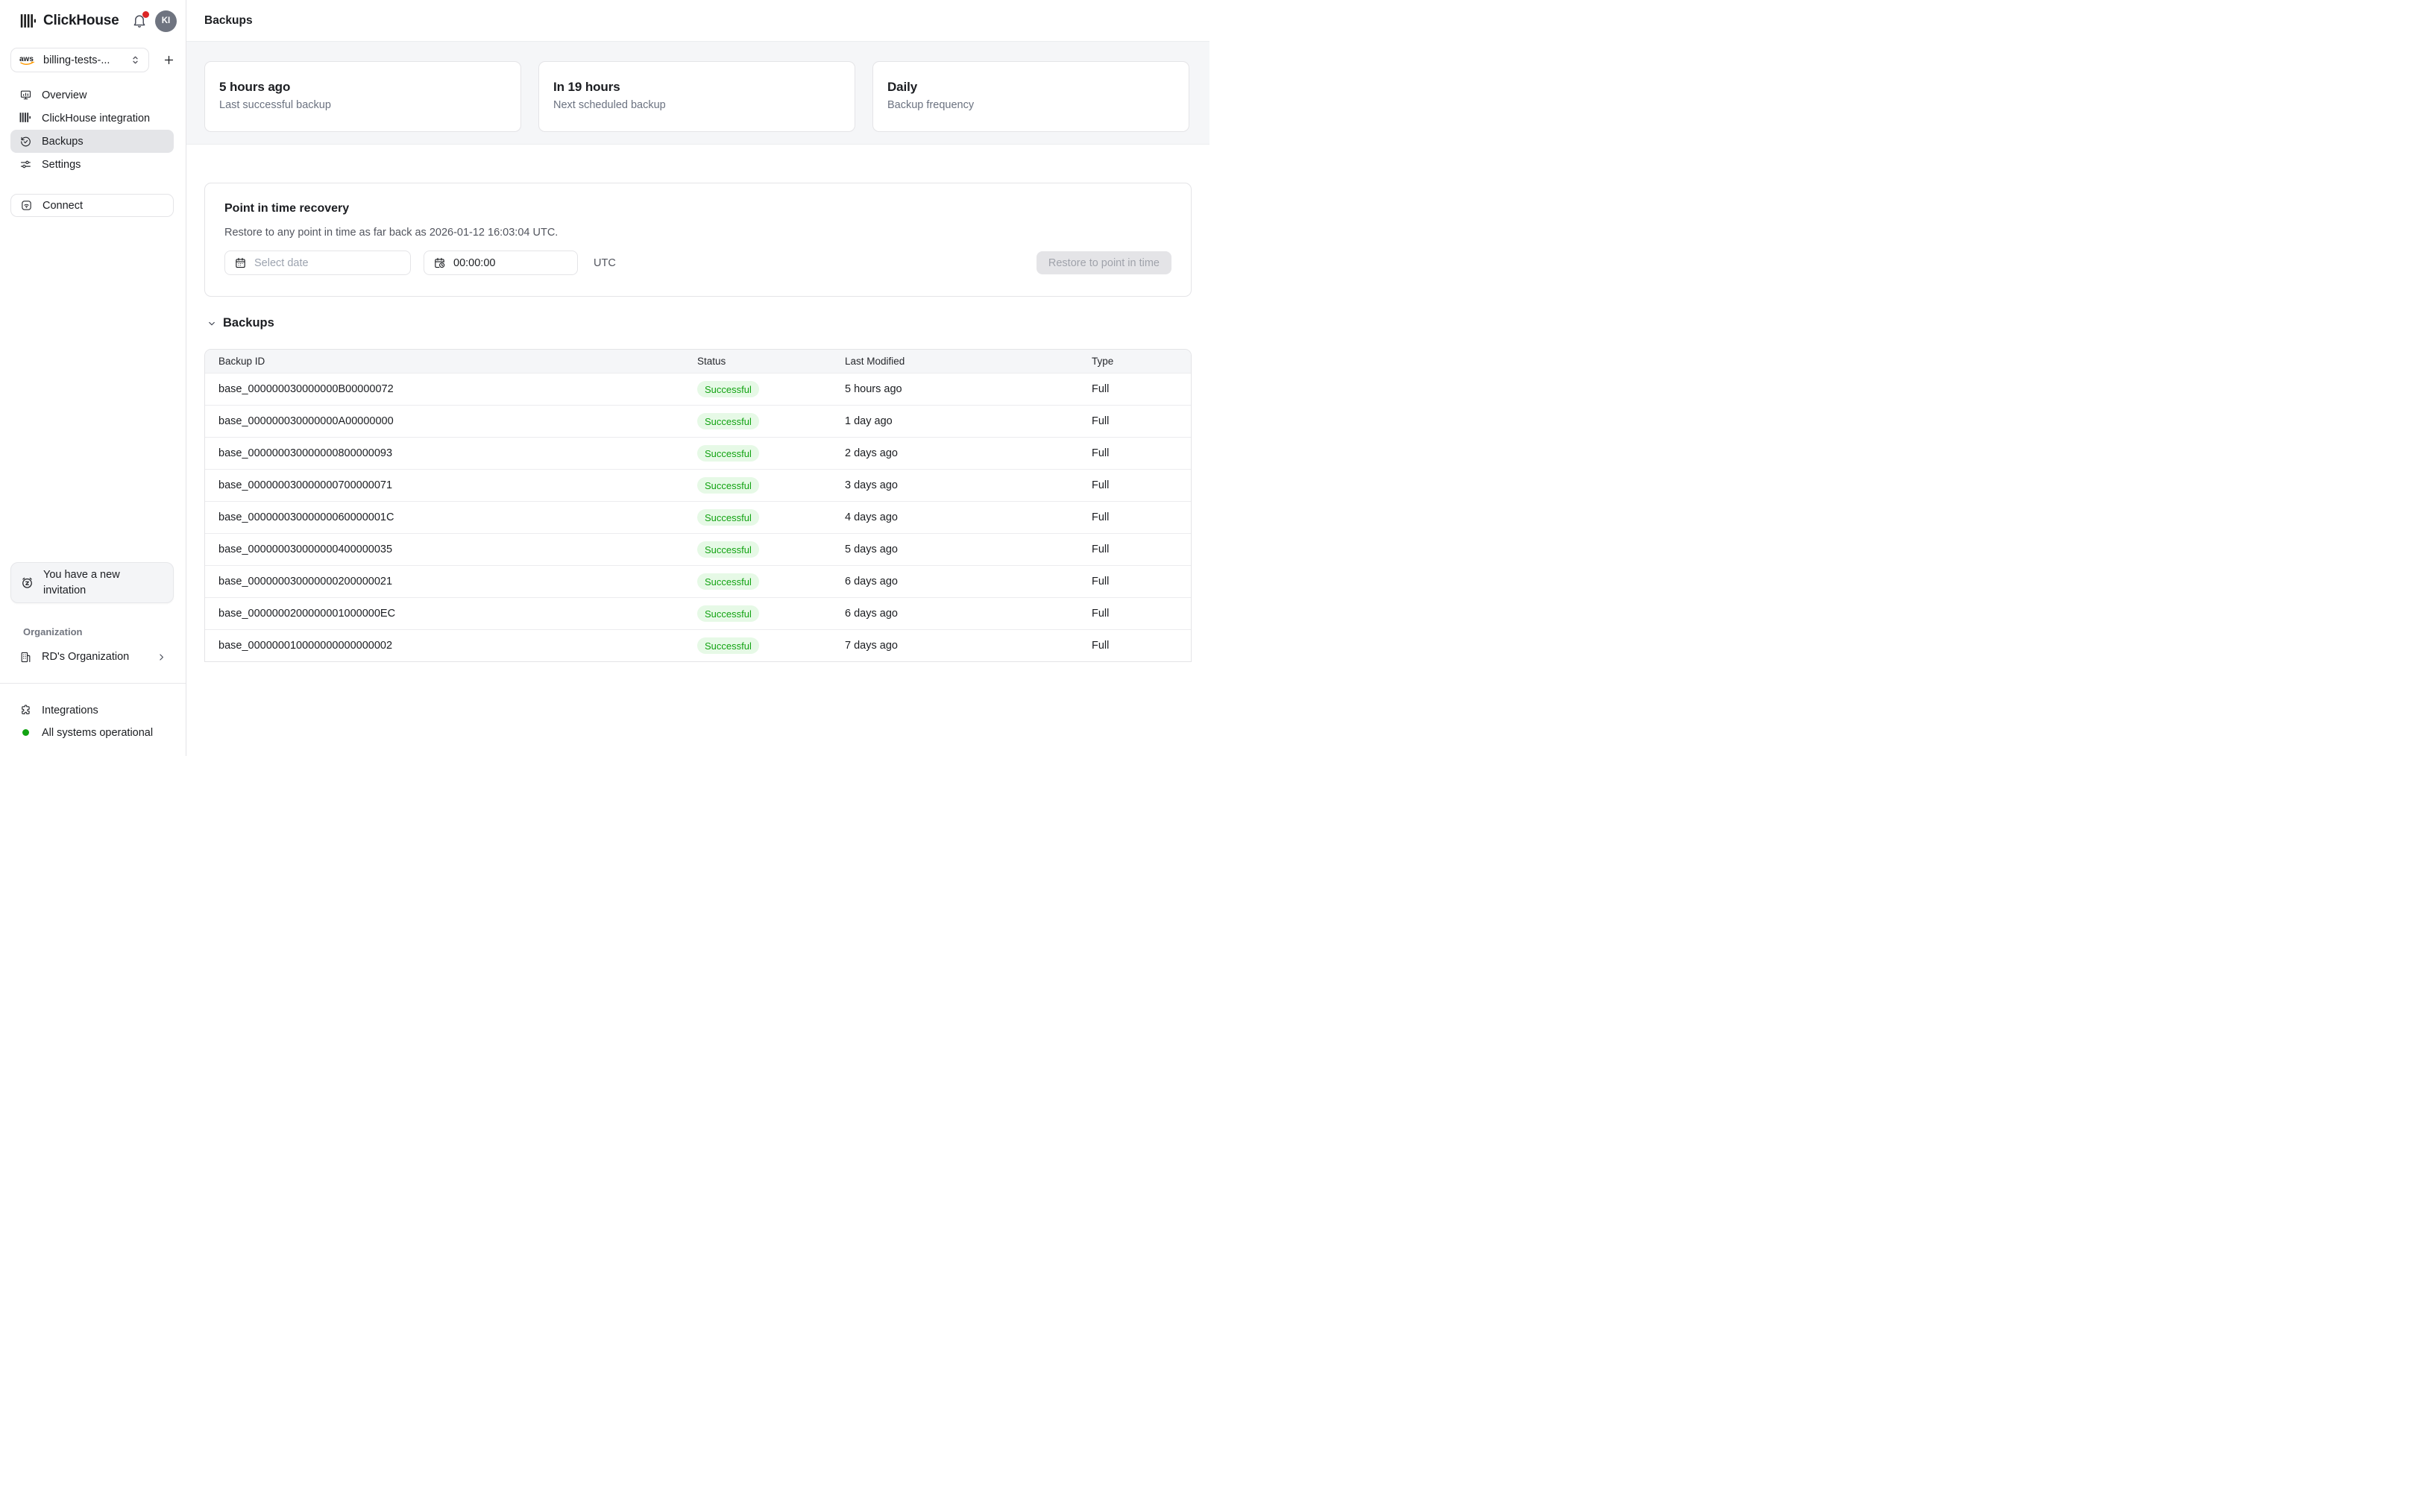 Image resolution: width=2419 pixels, height=1512 pixels. What do you see at coordinates (931, 105) in the screenshot?
I see `card-subtitle: Backup frequency` at bounding box center [931, 105].